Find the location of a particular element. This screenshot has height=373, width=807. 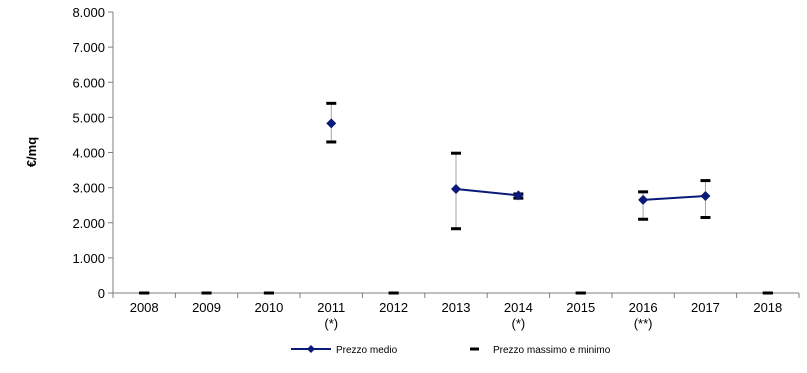

x-tick-note: (**) is located at coordinates (643, 323).